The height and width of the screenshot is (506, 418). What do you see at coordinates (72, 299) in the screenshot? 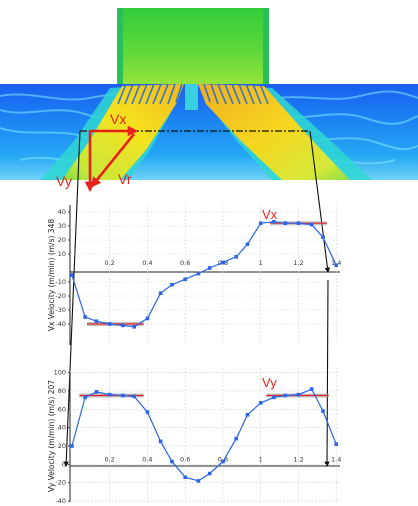
I see `map-arrow-left` at bounding box center [72, 299].